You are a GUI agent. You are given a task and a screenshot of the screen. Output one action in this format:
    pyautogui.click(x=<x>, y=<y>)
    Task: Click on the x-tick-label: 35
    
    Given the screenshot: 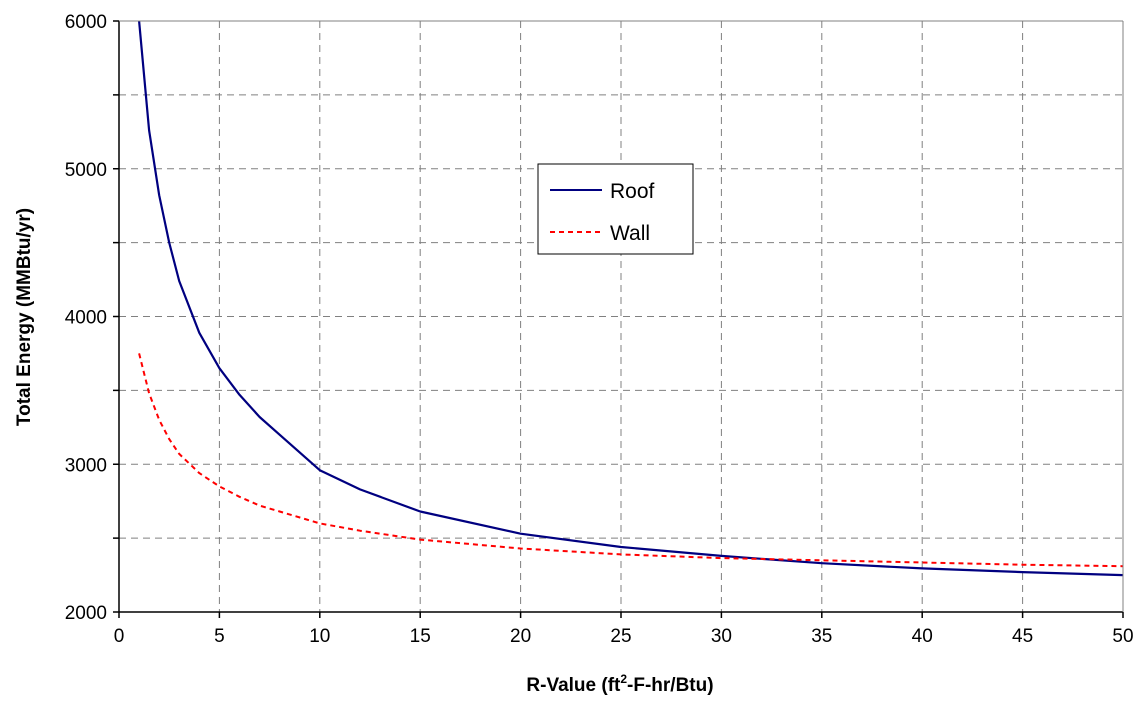 What is the action you would take?
    pyautogui.click(x=821, y=636)
    